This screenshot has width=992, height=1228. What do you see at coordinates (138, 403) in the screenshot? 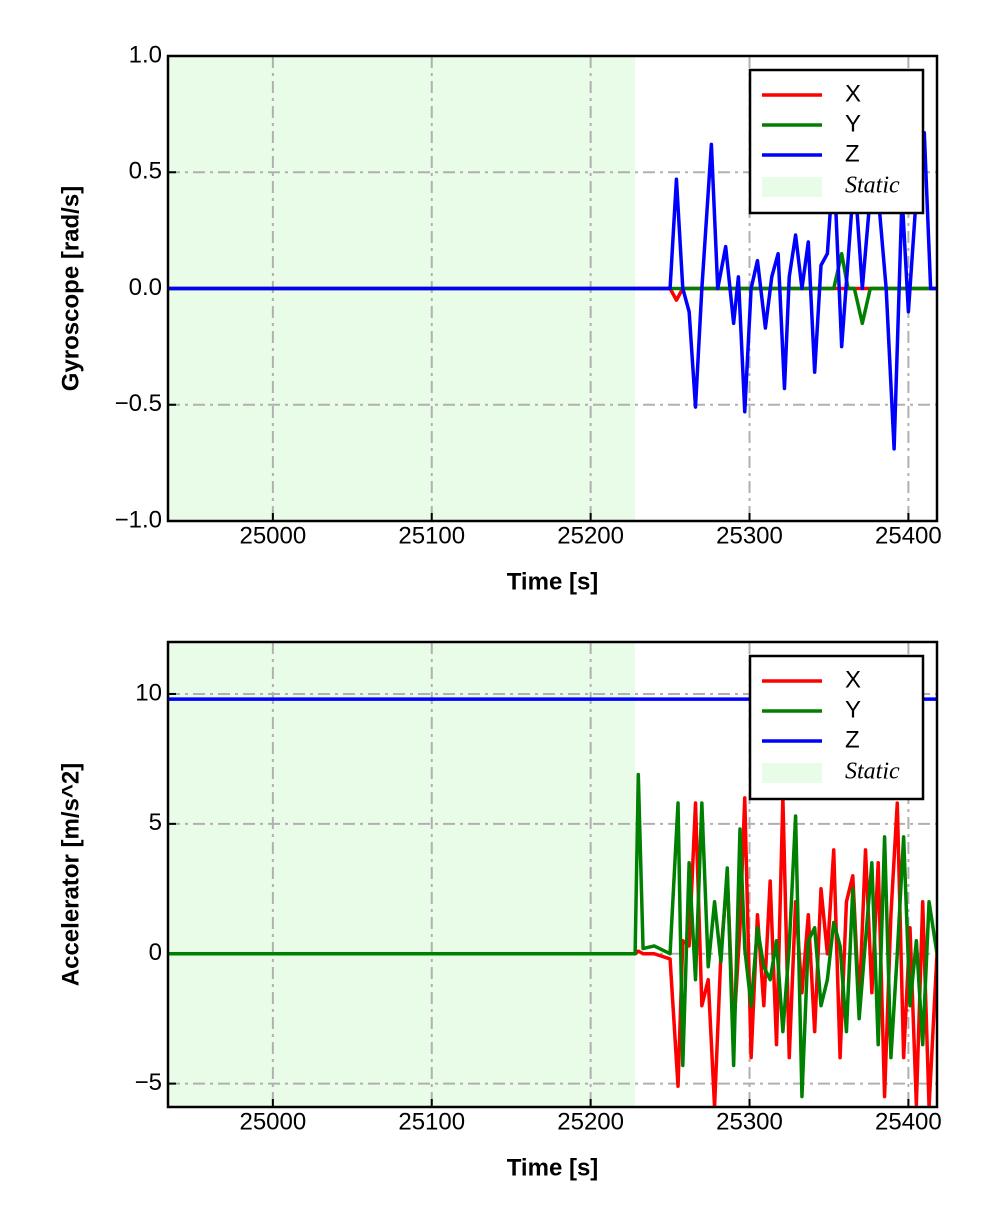
I see `y-tick-label: −0.5` at bounding box center [138, 403].